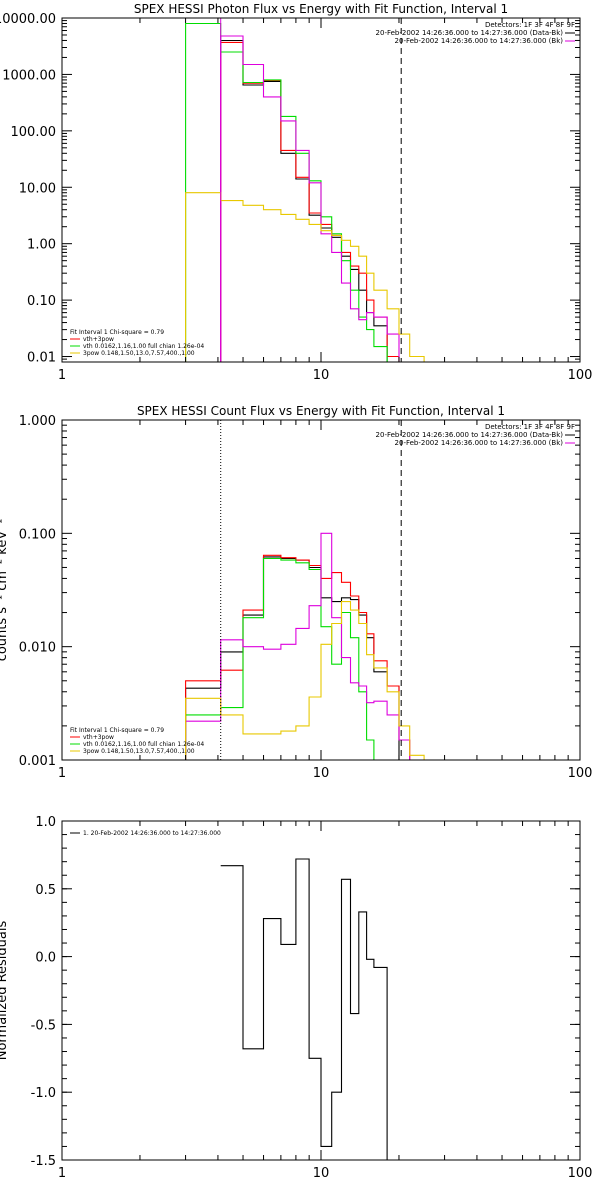 This screenshot has width=600, height=1200. I want to click on y-axis-label: Normalized Residuals, so click(5, 991).